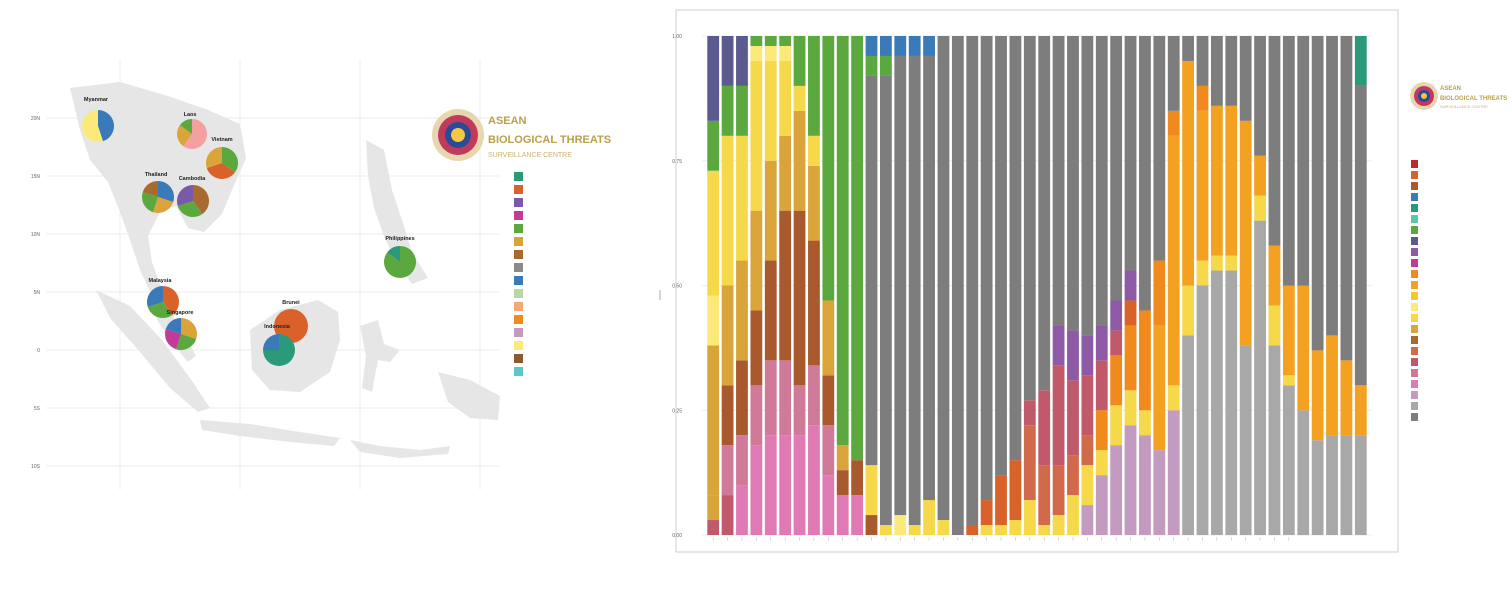  Describe the element at coordinates (36, 177) in the screenshot. I see `map-y-tick: 15N` at that location.